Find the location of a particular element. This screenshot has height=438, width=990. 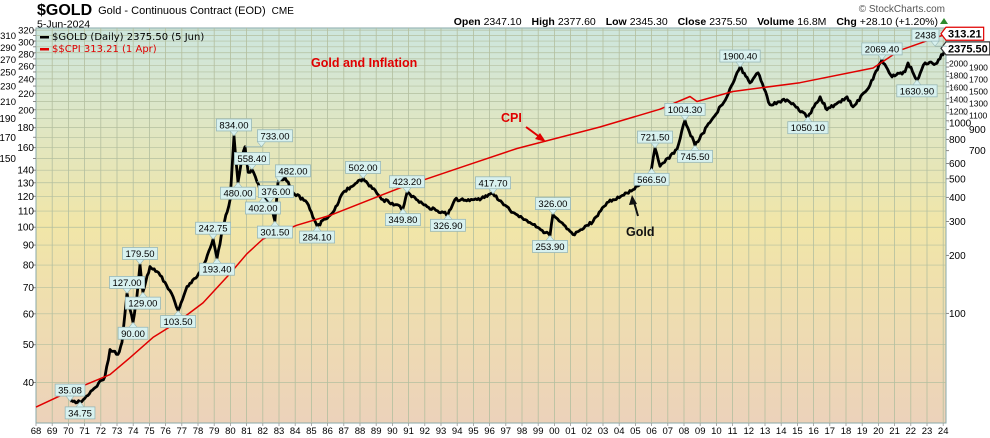

left-tick-label: 200 is located at coordinates (26, 110).